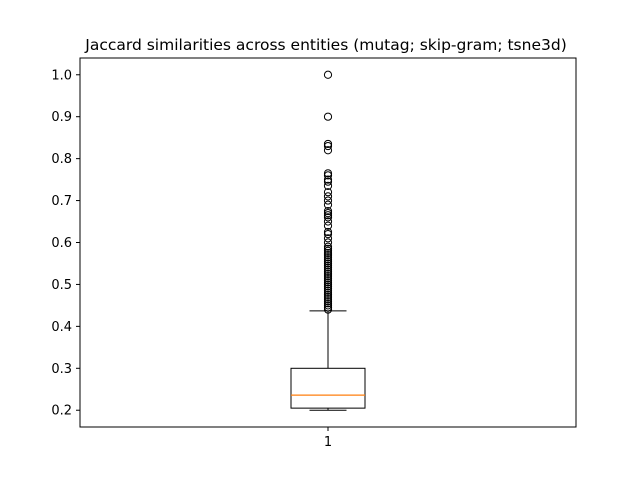 The image size is (640, 480). Describe the element at coordinates (61, 285) in the screenshot. I see `y-tick-label: 0.5` at that location.